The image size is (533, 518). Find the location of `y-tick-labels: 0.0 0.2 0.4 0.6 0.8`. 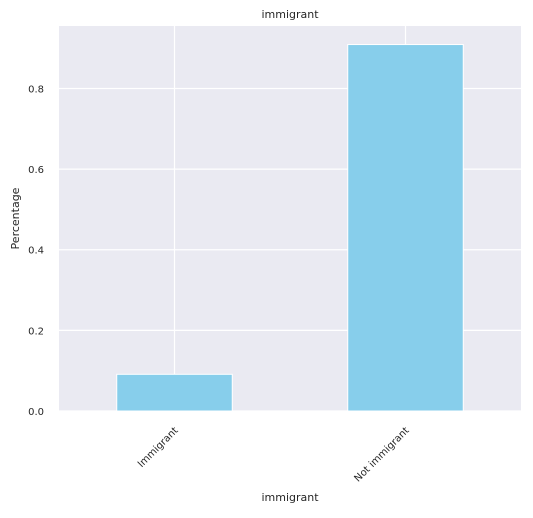

y-tick-labels: 0.0 0.2 0.4 0.6 0.8 is located at coordinates (36, 251).